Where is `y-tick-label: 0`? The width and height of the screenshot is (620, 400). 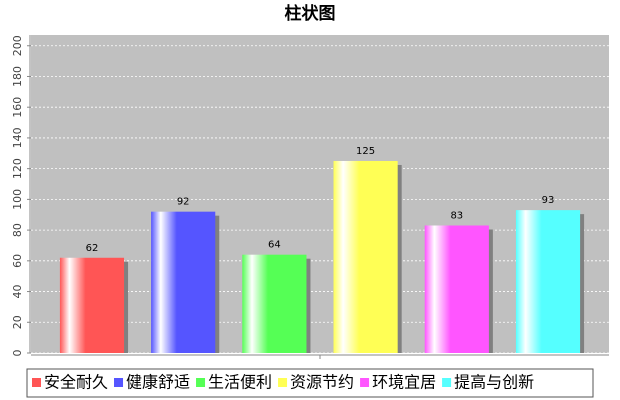 y-tick-label: 0 is located at coordinates (17, 353).